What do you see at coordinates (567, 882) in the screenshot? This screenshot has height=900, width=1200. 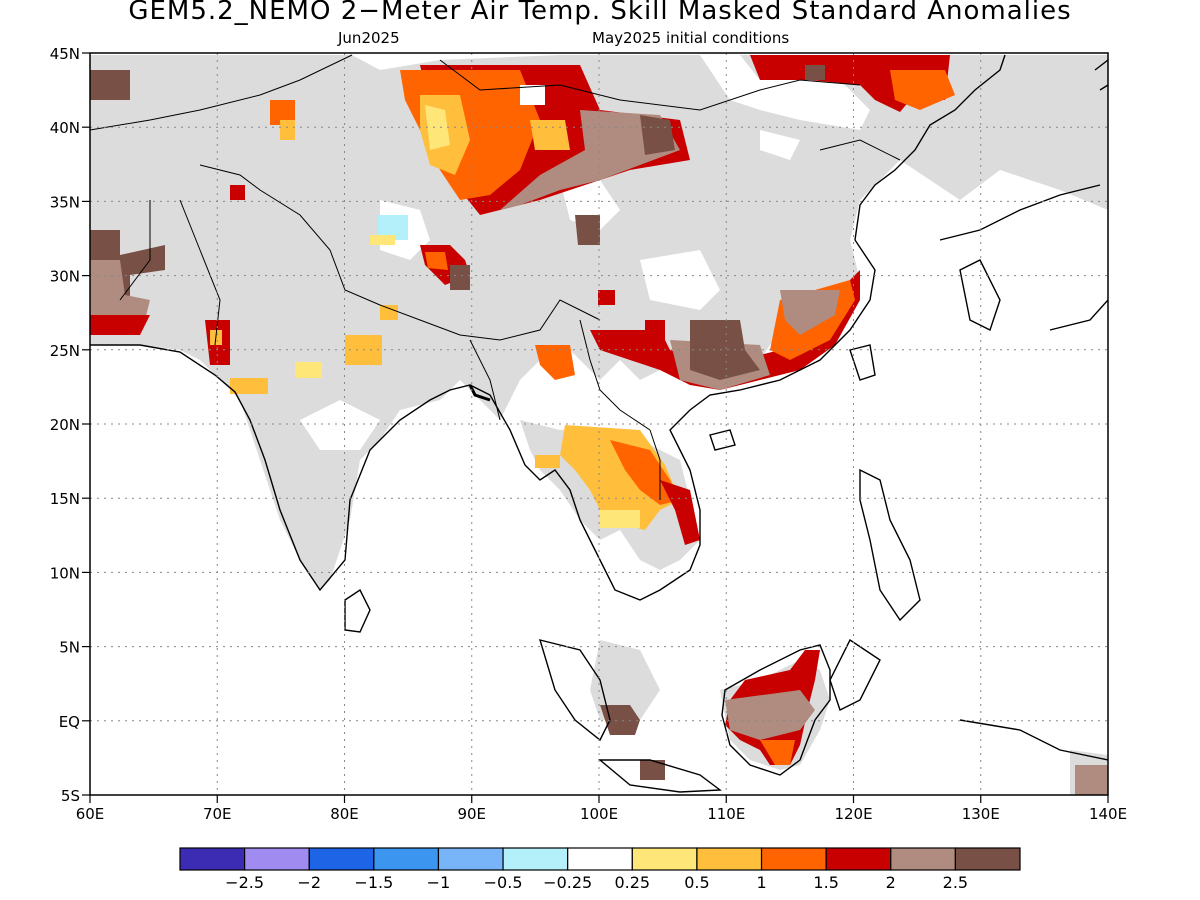 I see `colorbar-label: −0.25` at bounding box center [567, 882].